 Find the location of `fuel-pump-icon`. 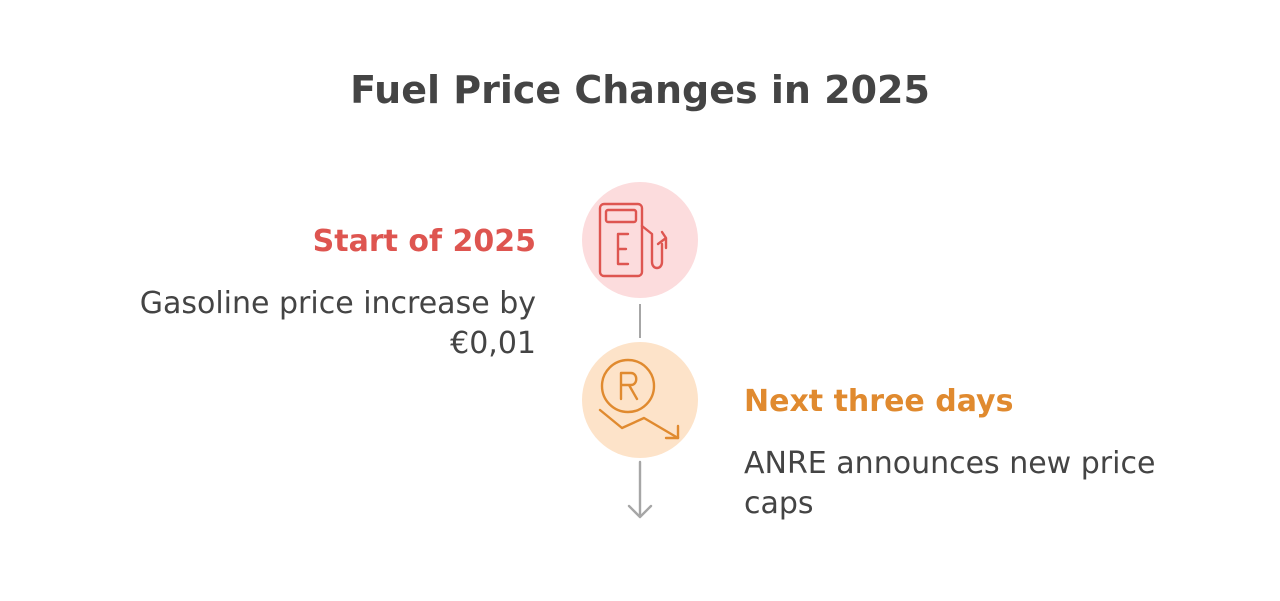

fuel-pump-icon is located at coordinates (633, 240).